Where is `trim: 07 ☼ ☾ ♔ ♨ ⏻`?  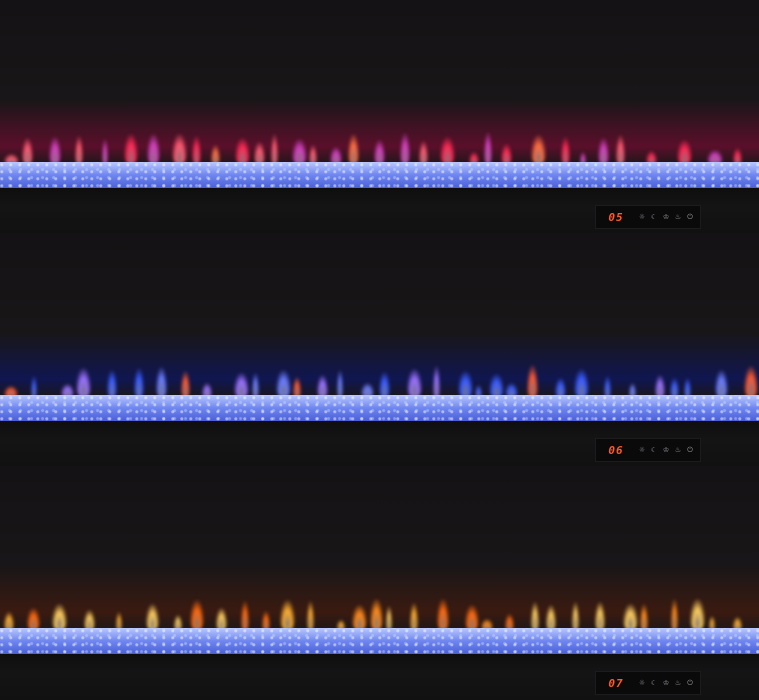
trim: 07 ☼ ☾ ♔ ♨ ⏻ is located at coordinates (379, 677).